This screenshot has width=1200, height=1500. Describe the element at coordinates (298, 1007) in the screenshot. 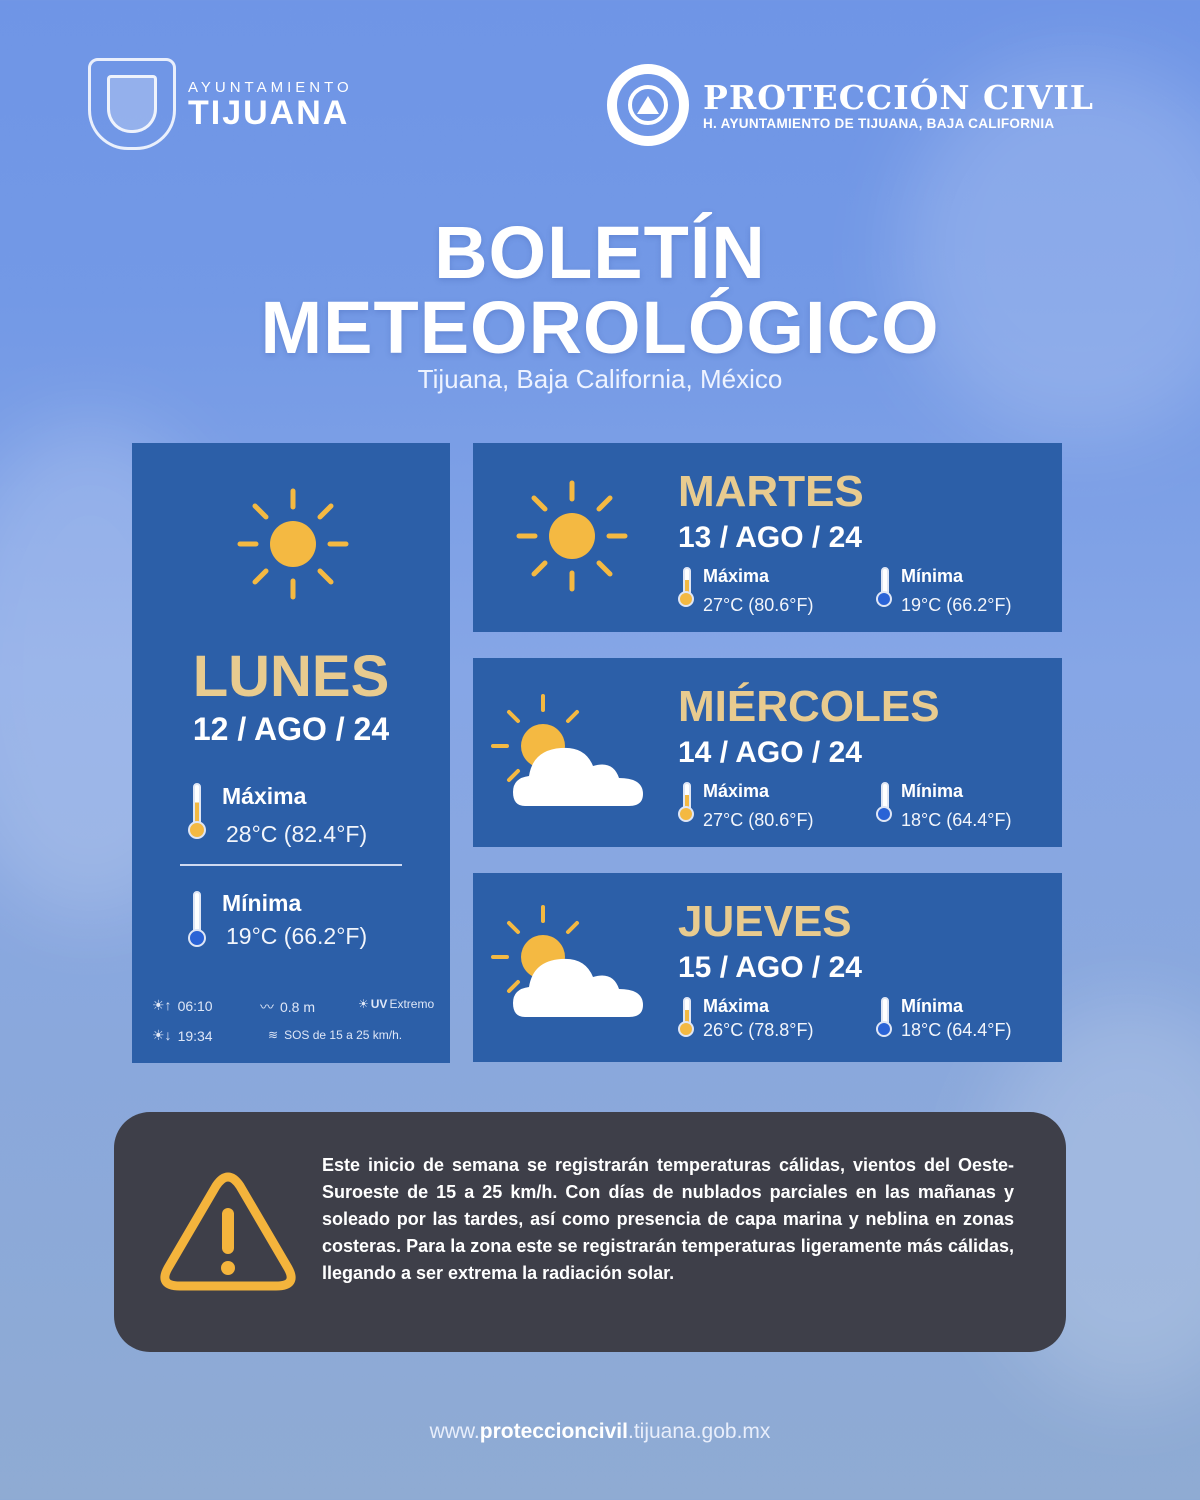

I see `wave-height: 0.8 m` at that location.